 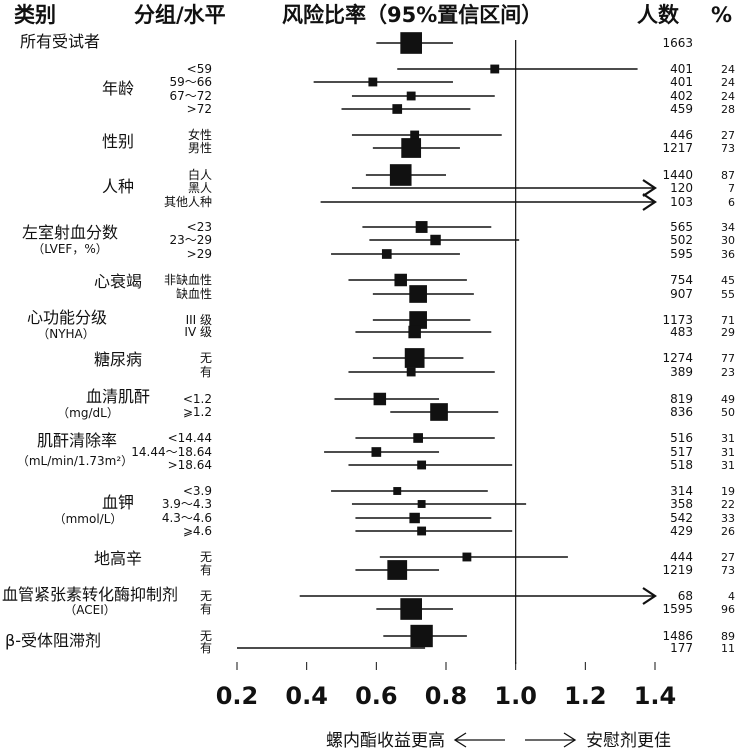 I want to click on percent-value: 30, so click(x=728, y=240).